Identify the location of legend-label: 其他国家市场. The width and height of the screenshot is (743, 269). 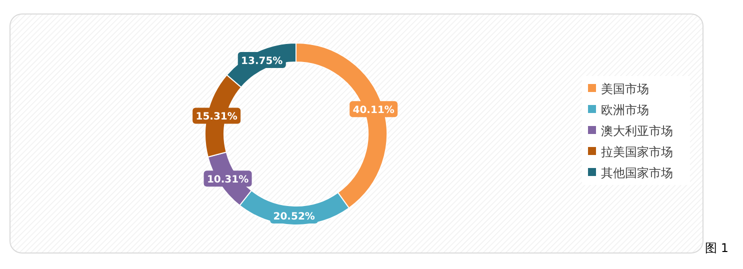
(637, 173).